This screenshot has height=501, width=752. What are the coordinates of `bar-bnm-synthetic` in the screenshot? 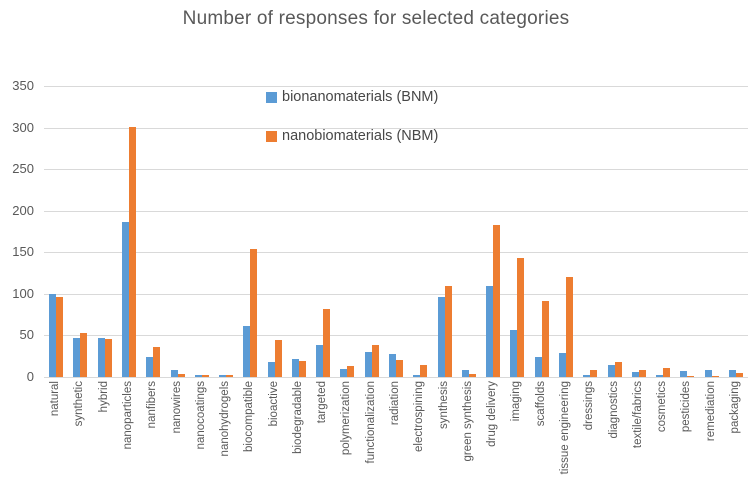 It's located at (77, 357).